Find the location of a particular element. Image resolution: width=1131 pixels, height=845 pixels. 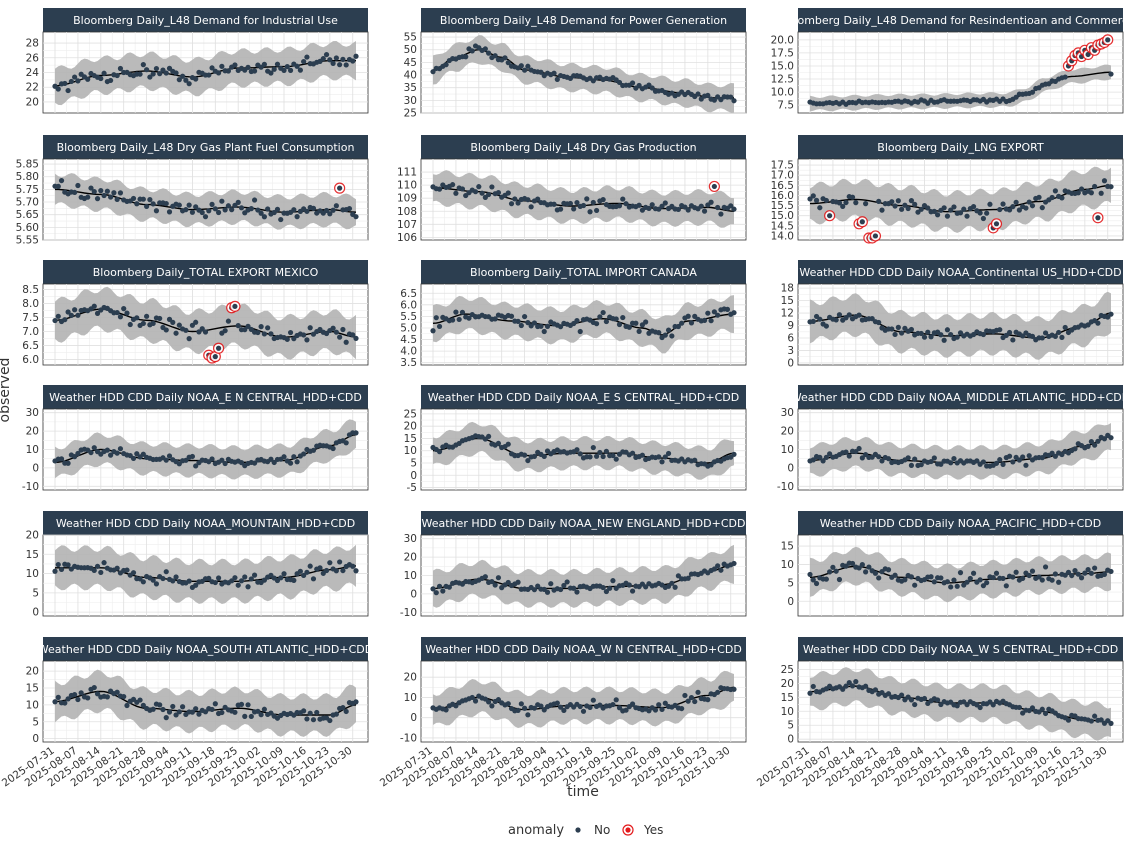

y-tick-label: 12.5 is located at coordinates (782, 80).